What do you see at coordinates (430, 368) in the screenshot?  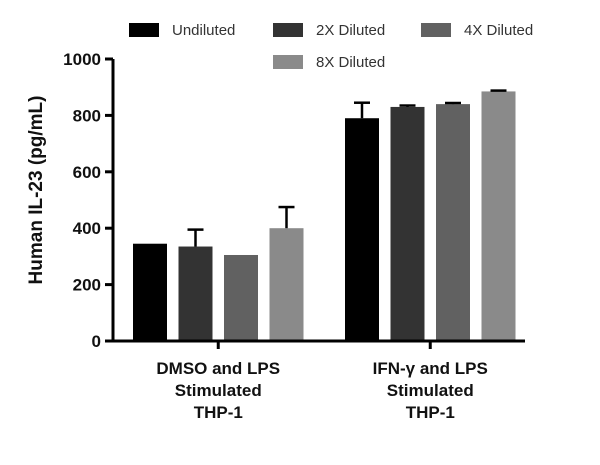 I see `category-label-2-line-1: IFN-γ and LPS` at bounding box center [430, 368].